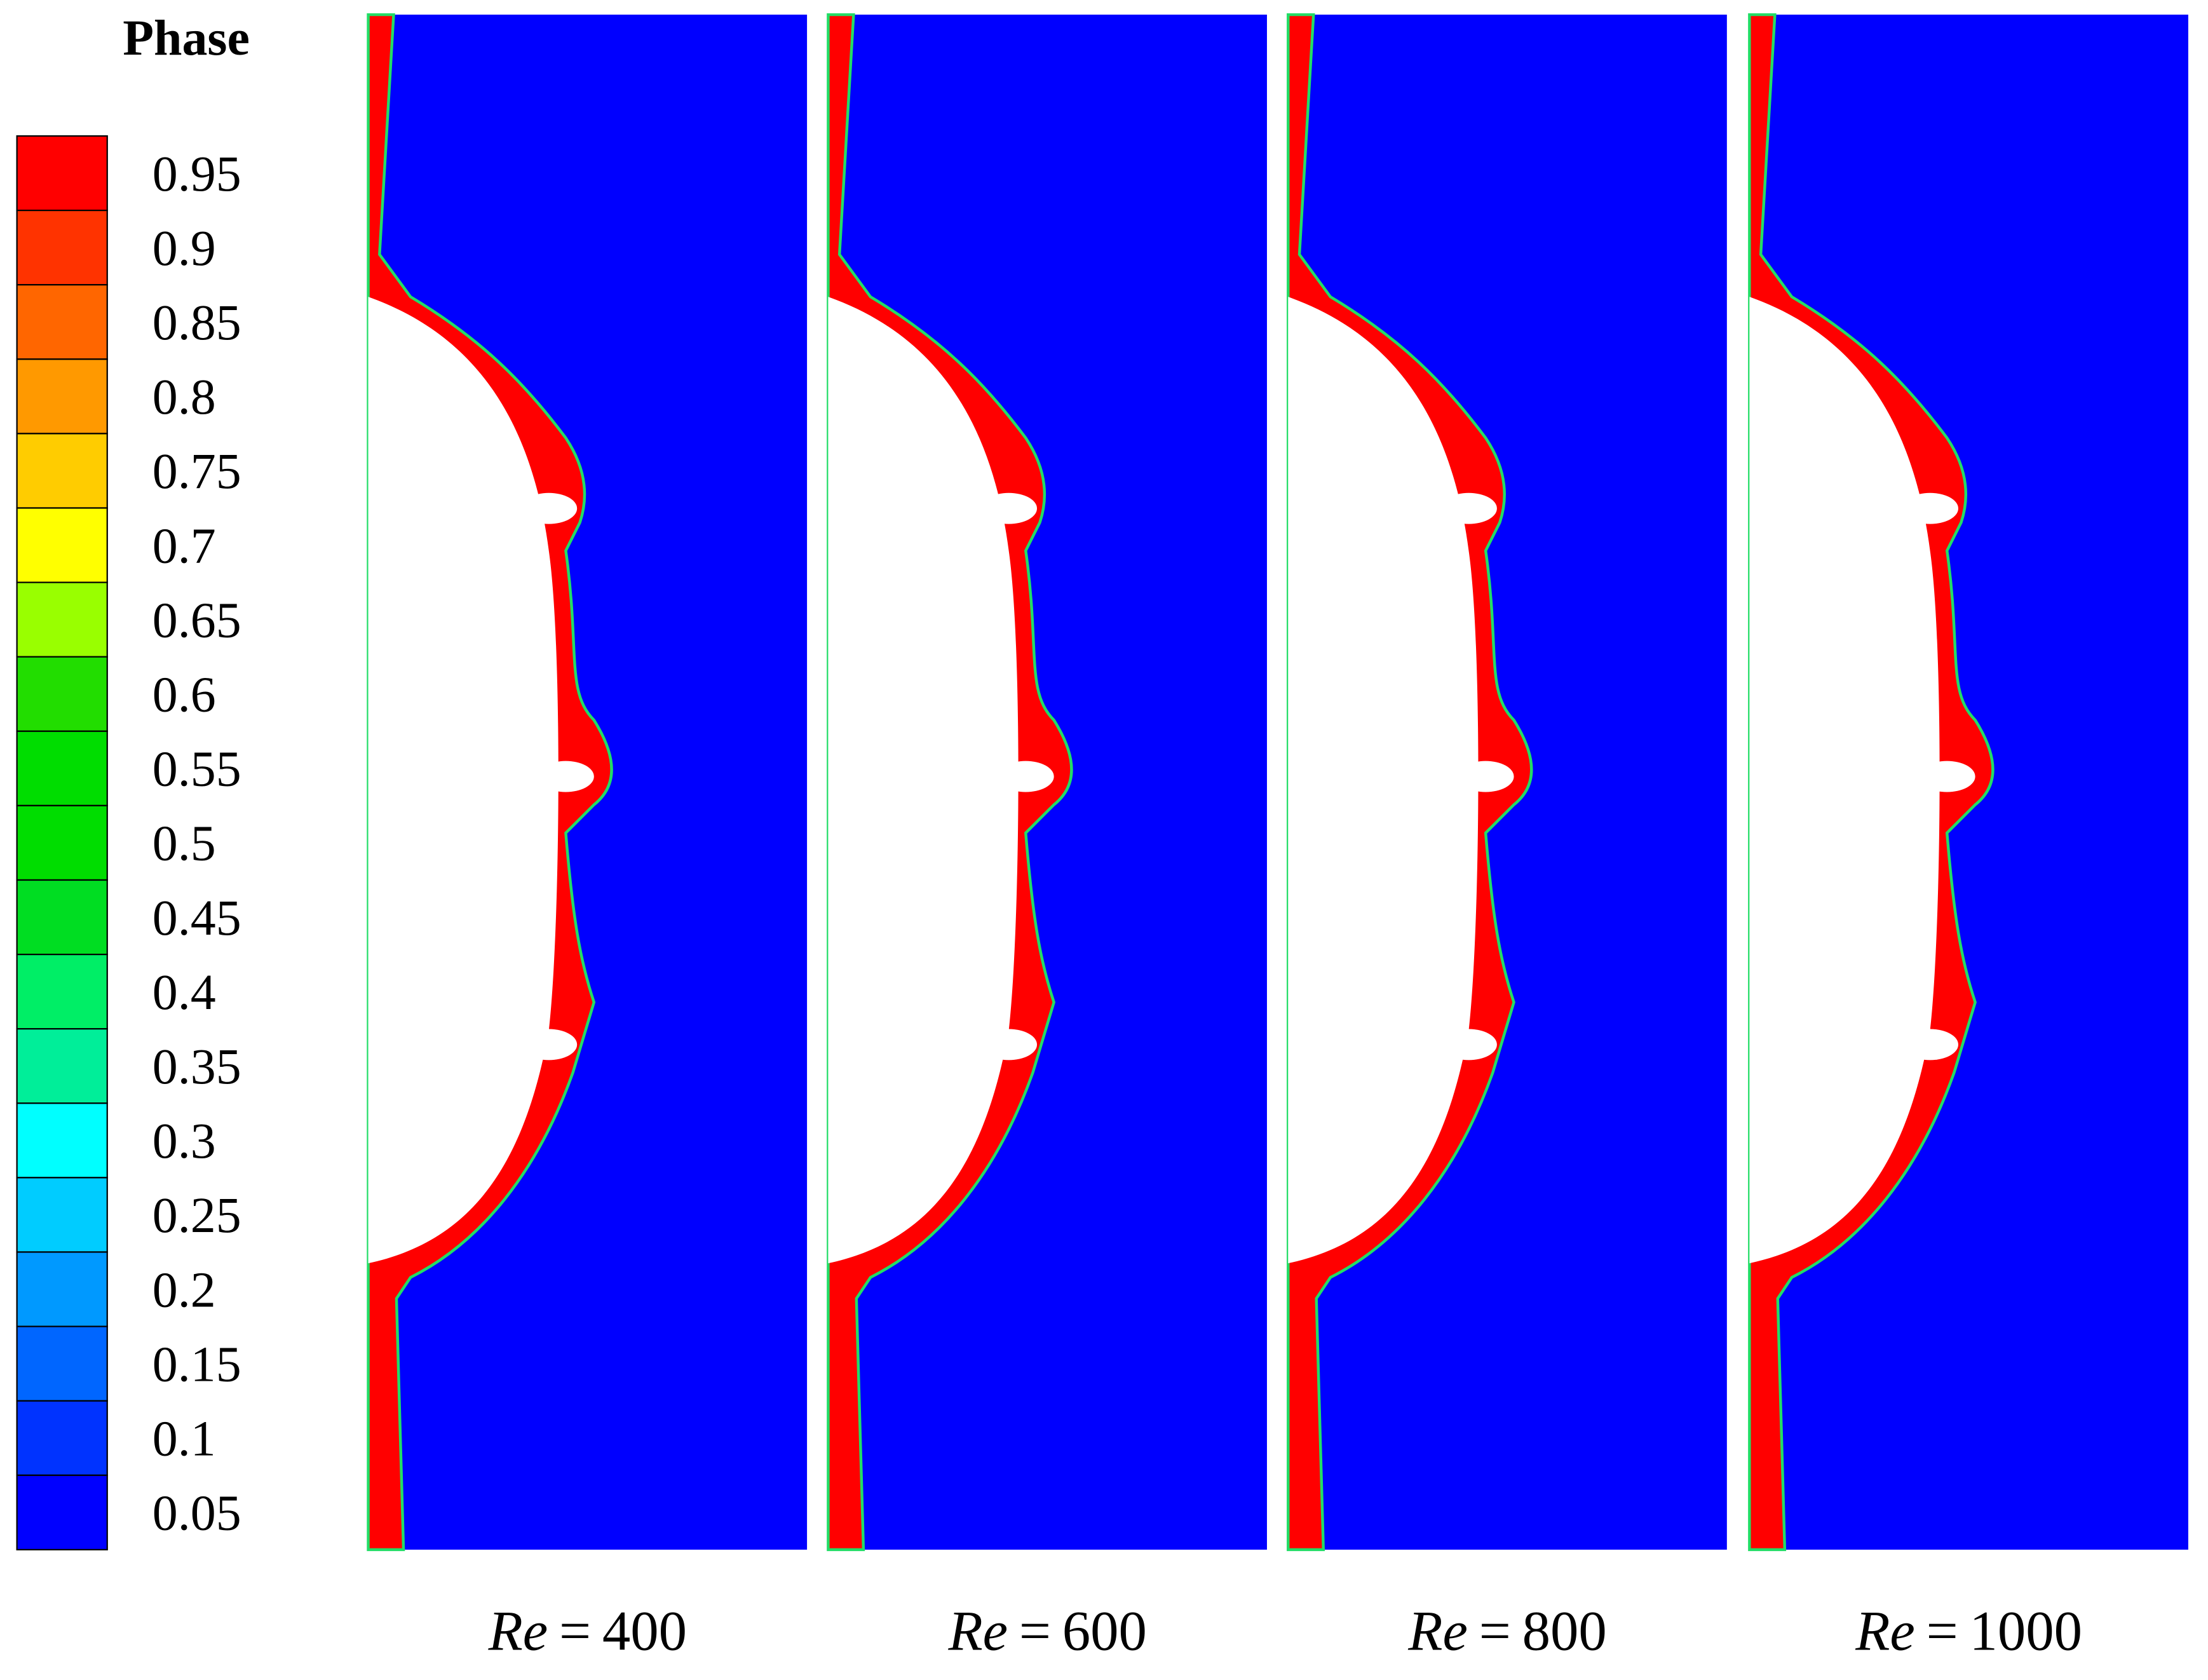  What do you see at coordinates (196, 769) in the screenshot?
I see `colorbar-label: 0.55` at bounding box center [196, 769].